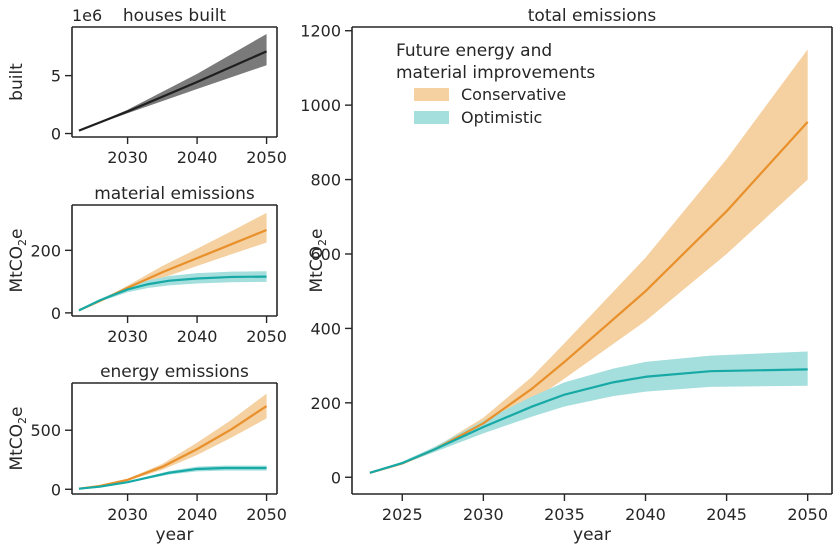 The width and height of the screenshot is (839, 551). Describe the element at coordinates (175, 16) in the screenshot. I see `panel-title: houses built` at that location.